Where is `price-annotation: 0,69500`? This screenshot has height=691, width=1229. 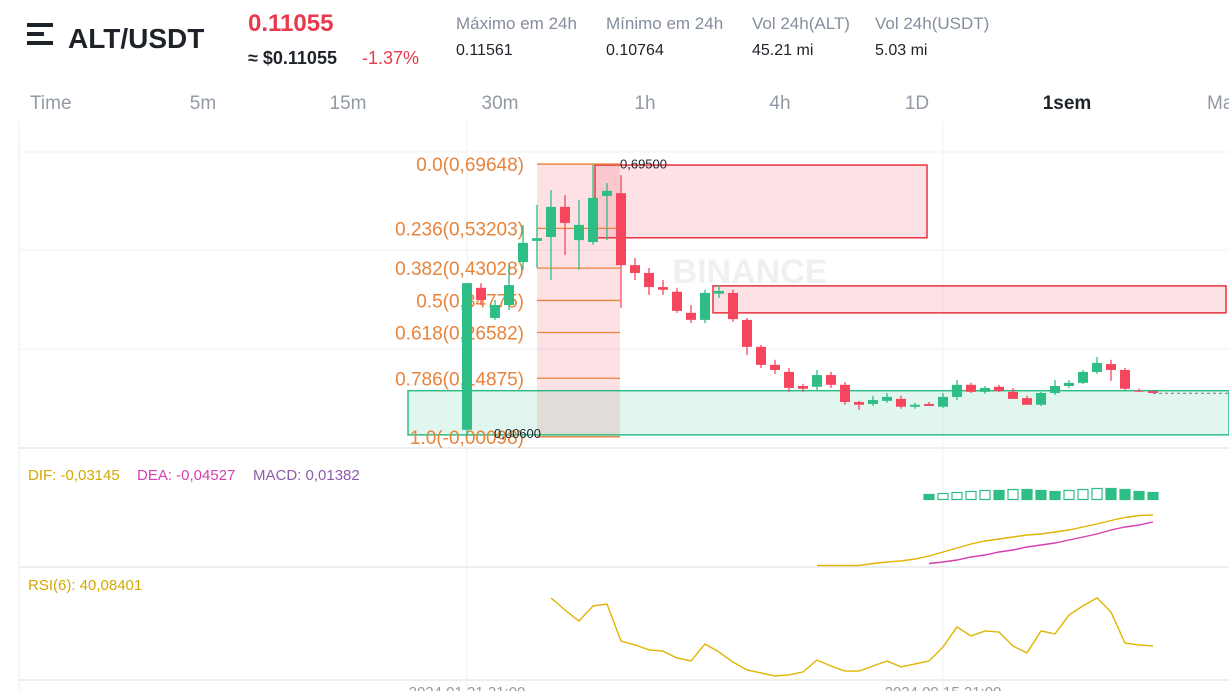
price-annotation: 0,69500 is located at coordinates (643, 164).